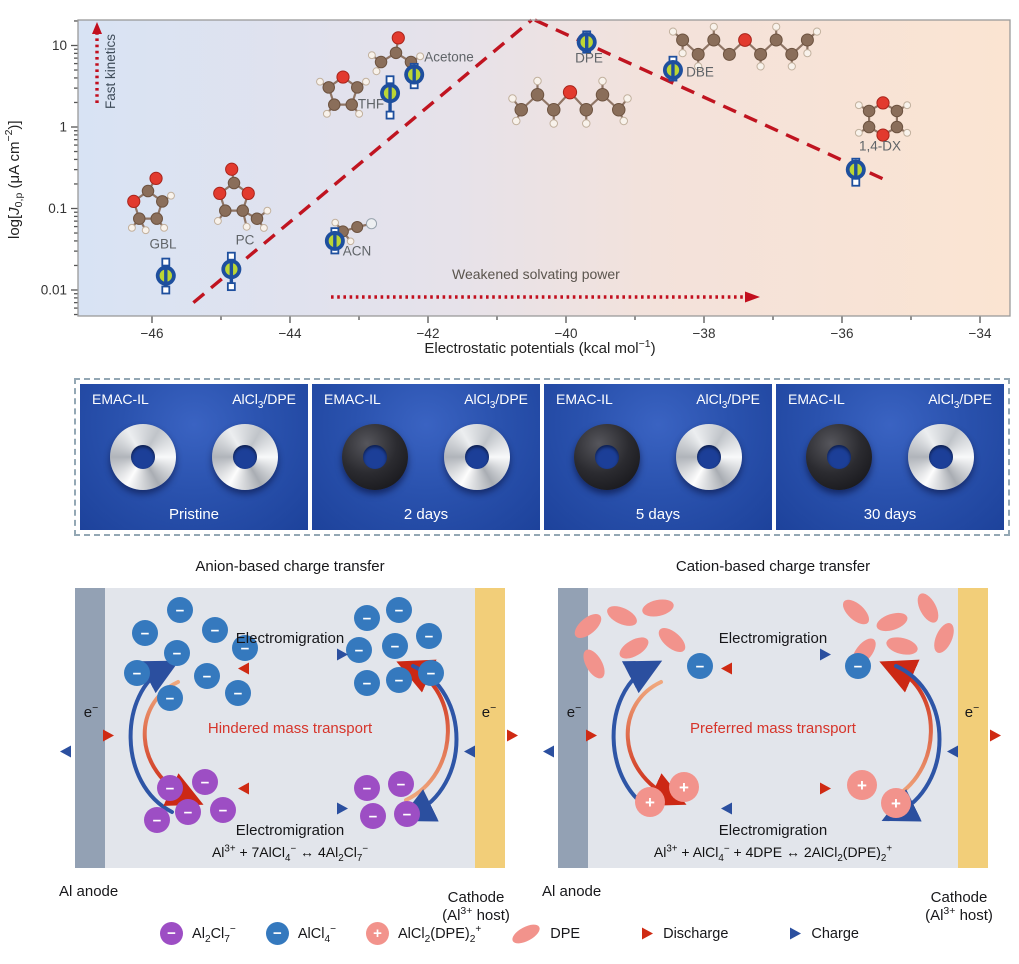 The height and width of the screenshot is (964, 1019). What do you see at coordinates (214, 934) in the screenshot?
I see `legend-label: Al2Cl7−` at bounding box center [214, 934].